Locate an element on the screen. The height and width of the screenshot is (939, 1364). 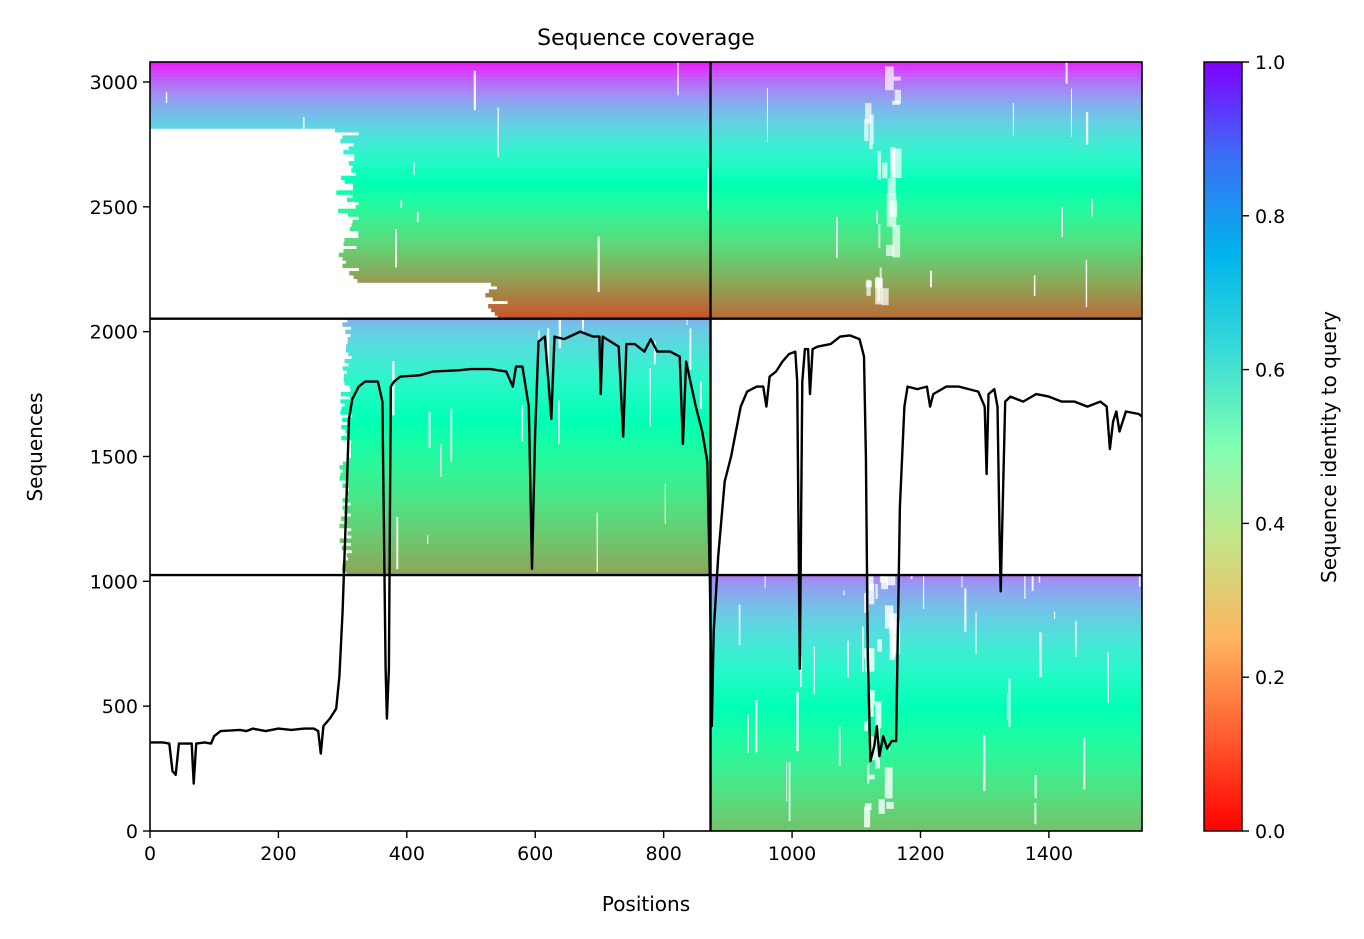
chart-title: Sequence coverage is located at coordinates (646, 38).